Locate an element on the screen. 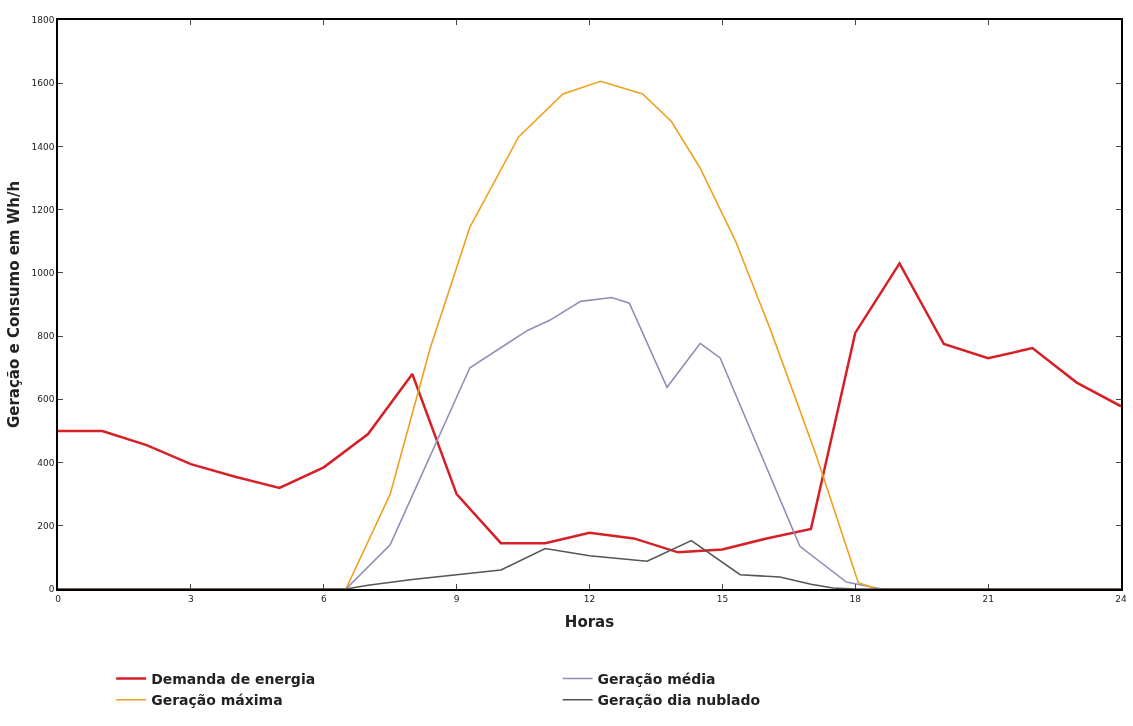 The width and height of the screenshot is (1133, 726). y-tick-label: 800 is located at coordinates (46, 336).